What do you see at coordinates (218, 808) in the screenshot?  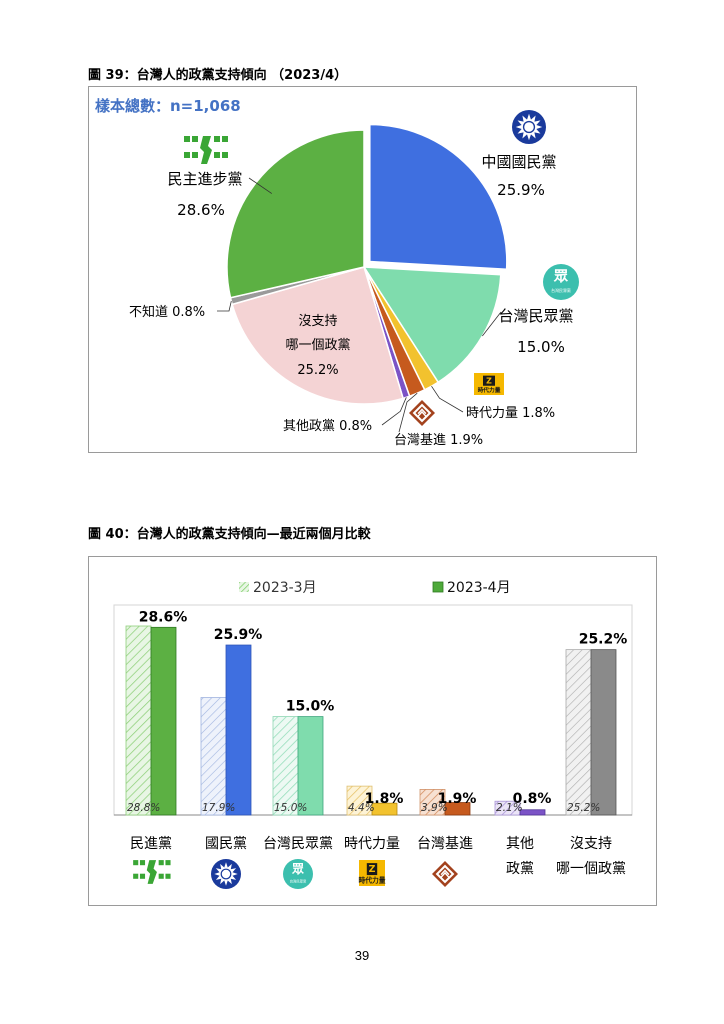 I see `bar-value-2023-3-kmt: 17.9%` at bounding box center [218, 808].